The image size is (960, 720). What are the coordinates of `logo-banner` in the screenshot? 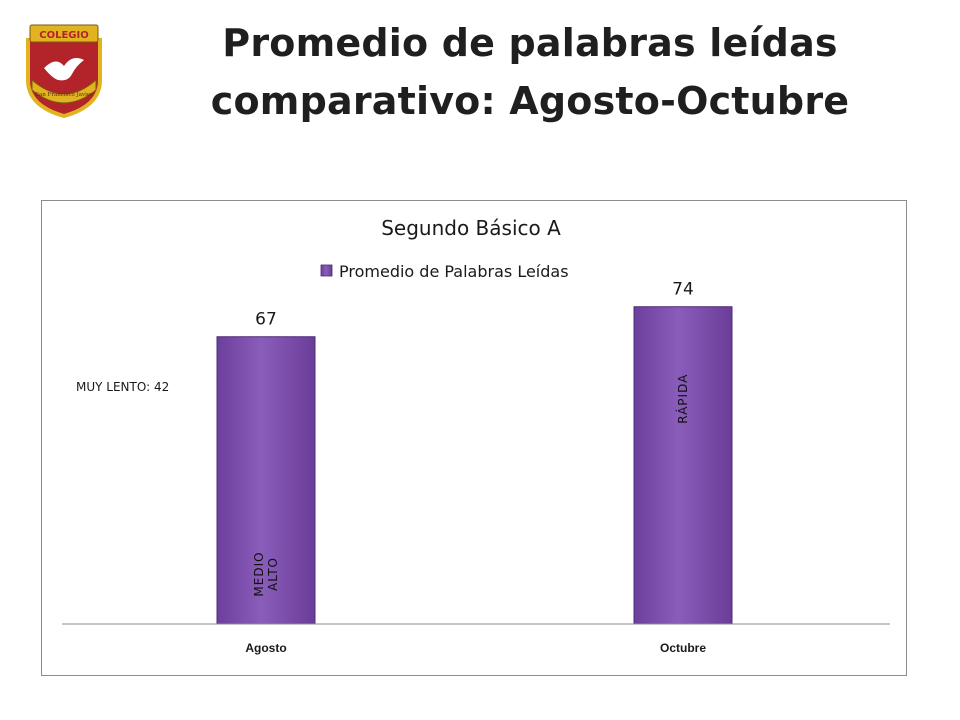 It's located at (64, 33).